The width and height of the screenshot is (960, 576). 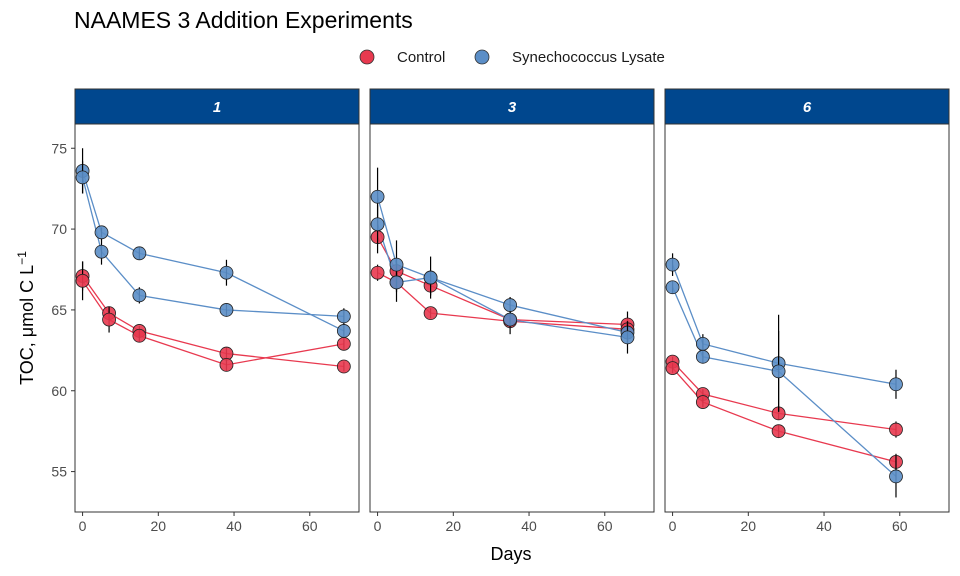 I want to click on y-tick-label: 60, so click(x=59, y=391).